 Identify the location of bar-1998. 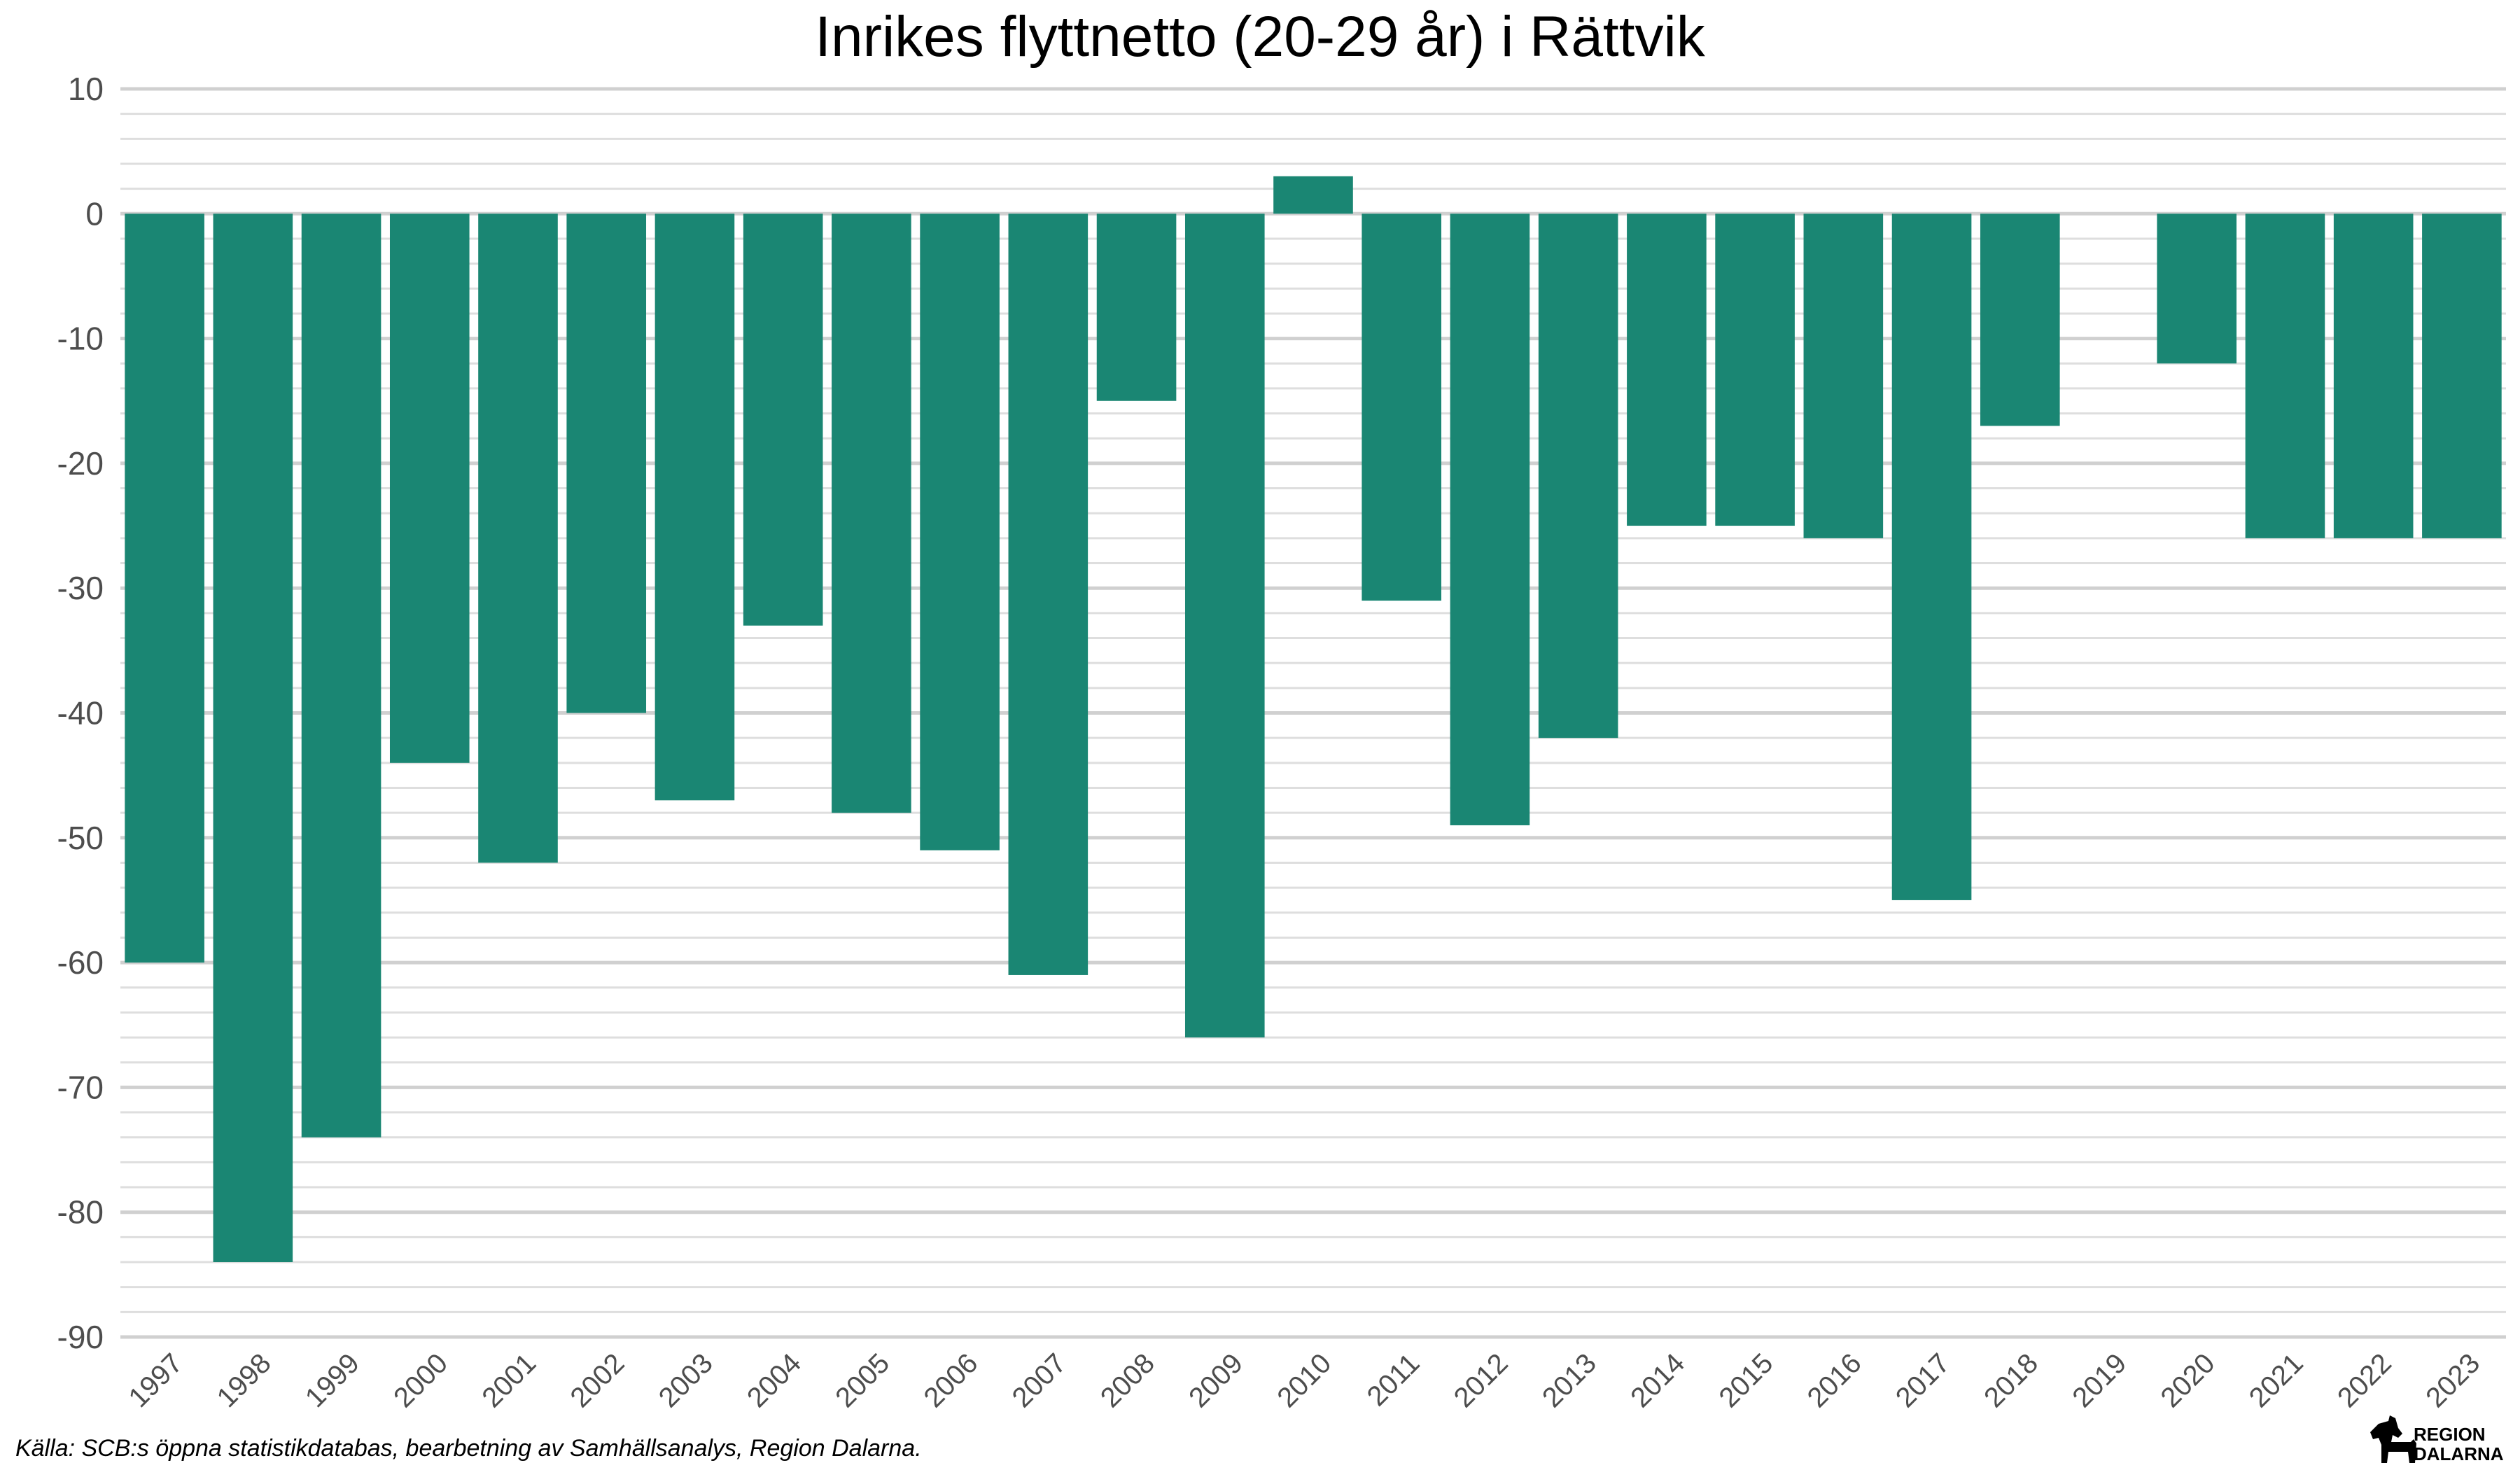
(253, 738).